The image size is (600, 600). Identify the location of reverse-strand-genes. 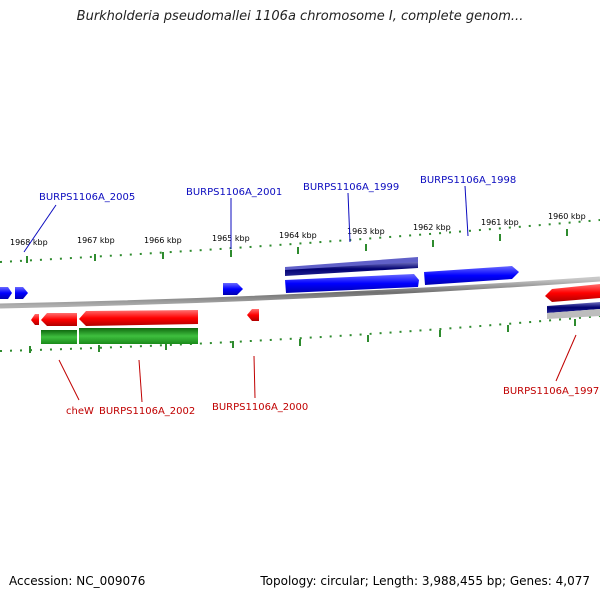
(315, 314).